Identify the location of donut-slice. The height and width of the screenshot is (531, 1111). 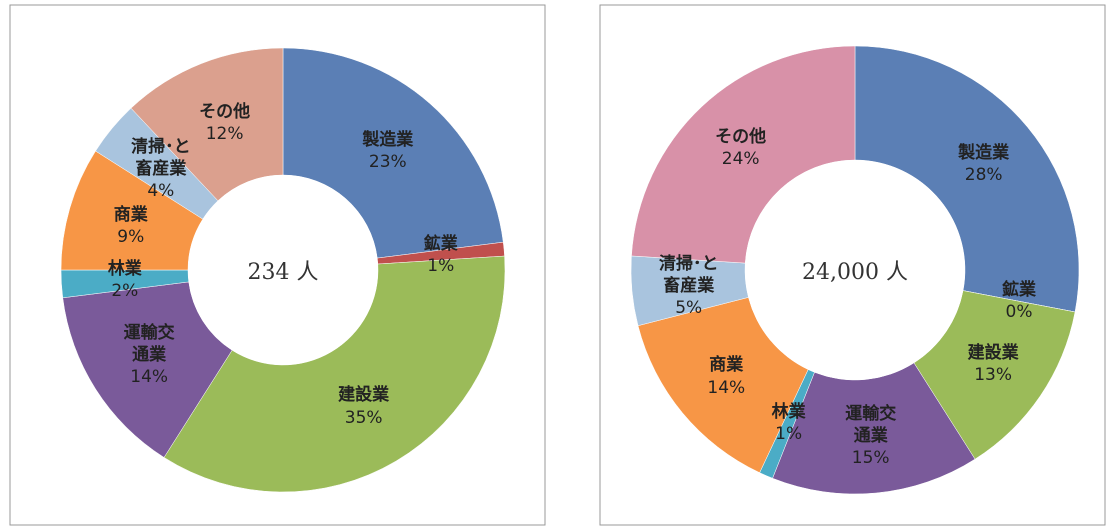
(334, 374).